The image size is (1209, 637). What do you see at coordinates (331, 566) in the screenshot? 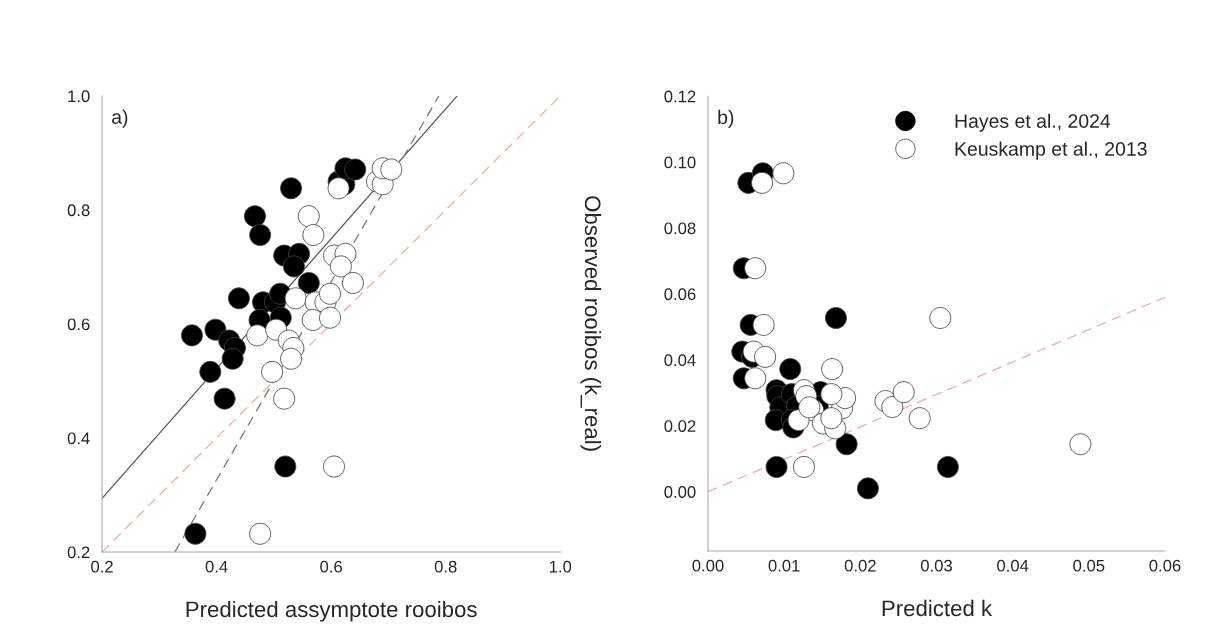
I see `x-tick-label: 0.6` at bounding box center [331, 566].